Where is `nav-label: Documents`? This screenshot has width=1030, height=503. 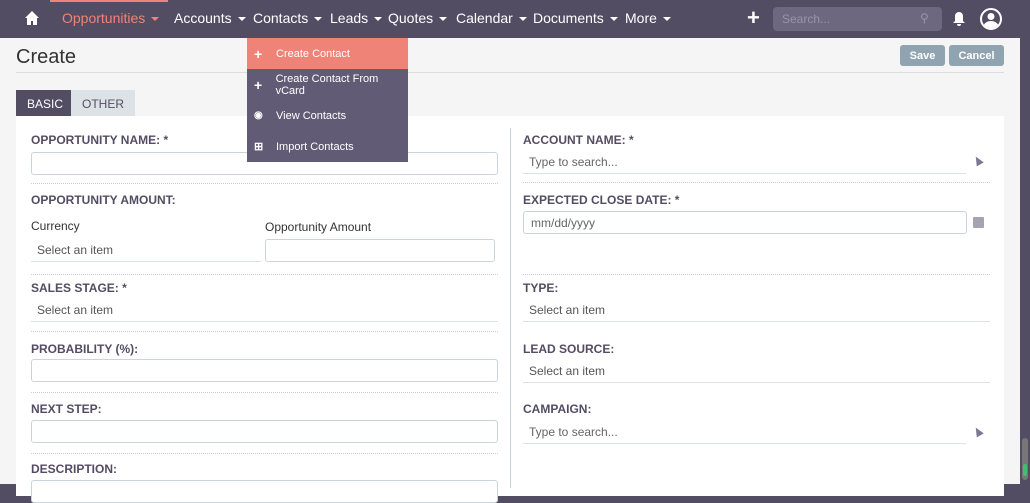
nav-label: Documents is located at coordinates (568, 18).